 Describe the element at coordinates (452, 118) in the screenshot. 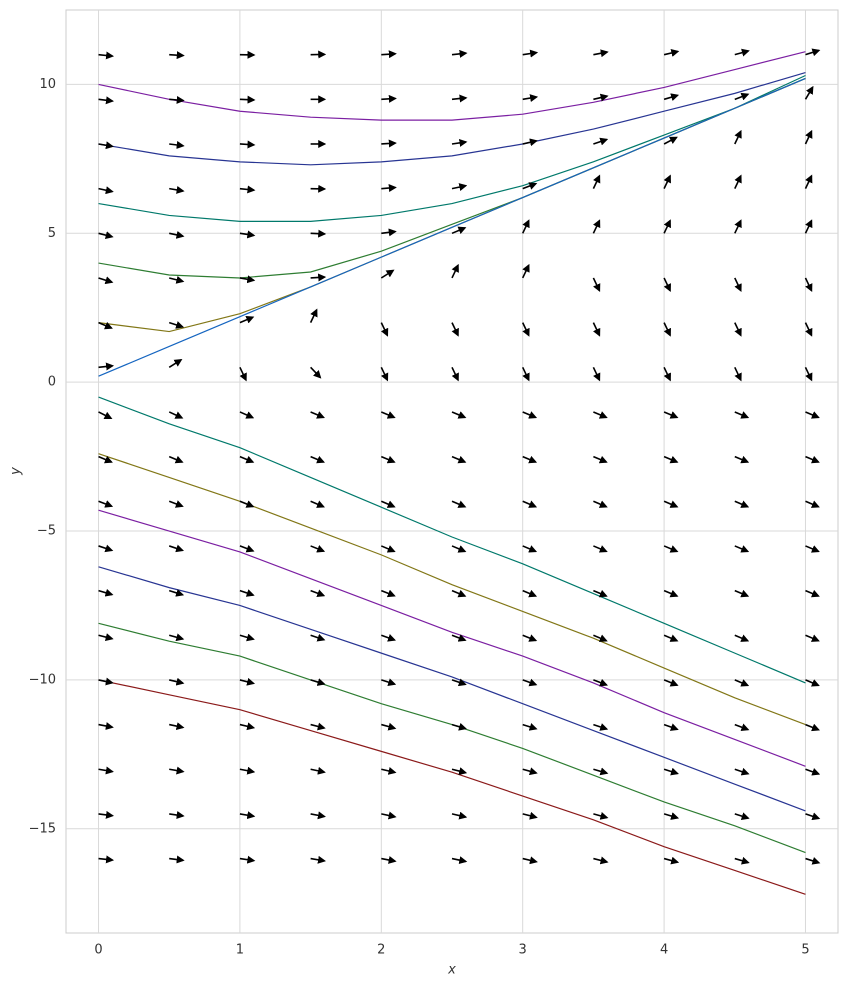

I see `solution-curve` at that location.